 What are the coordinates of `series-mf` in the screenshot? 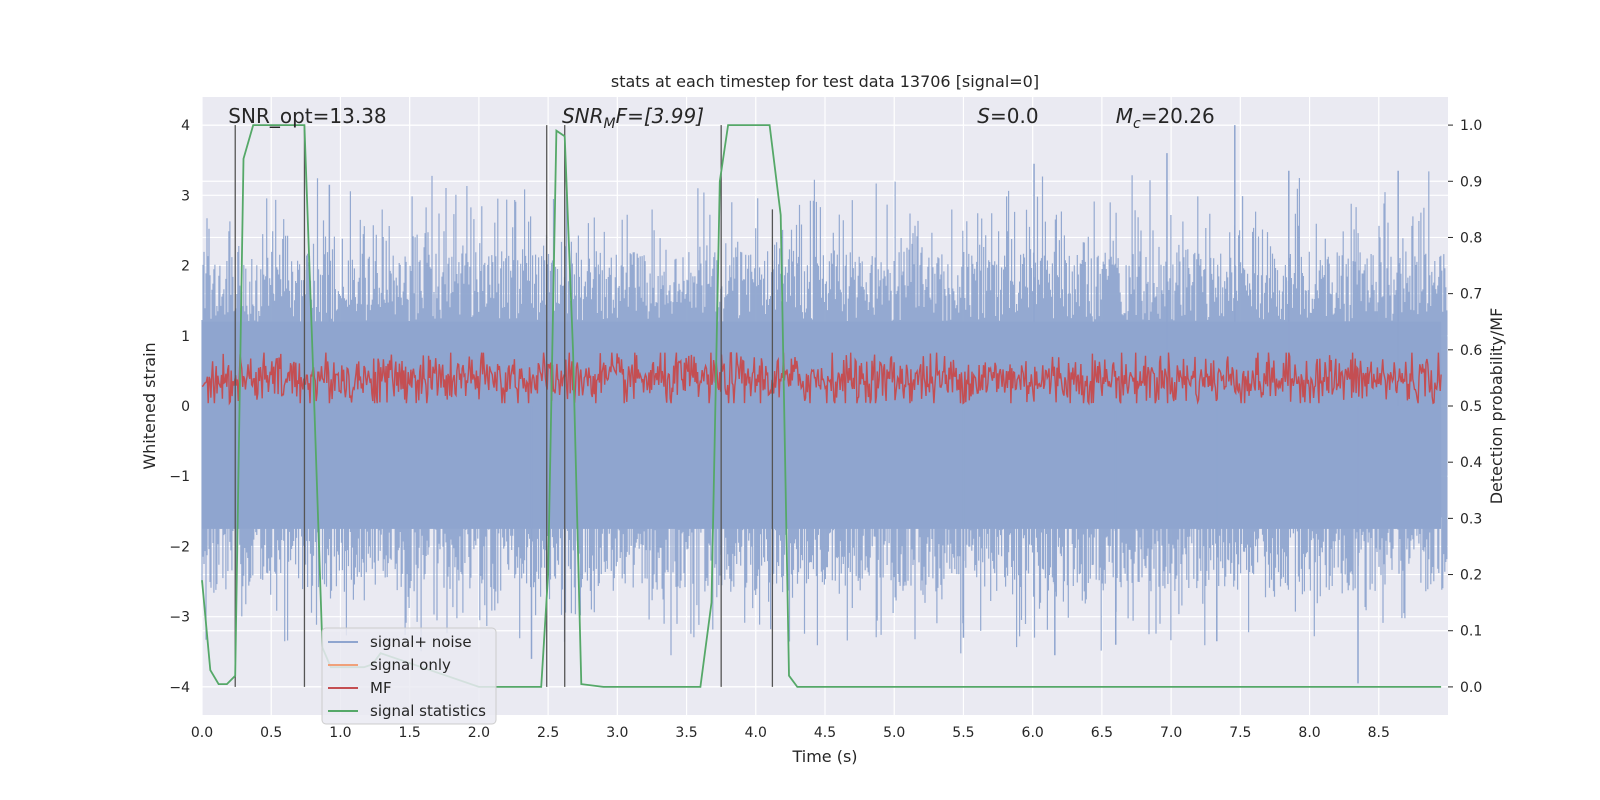 It's located at (821, 379).